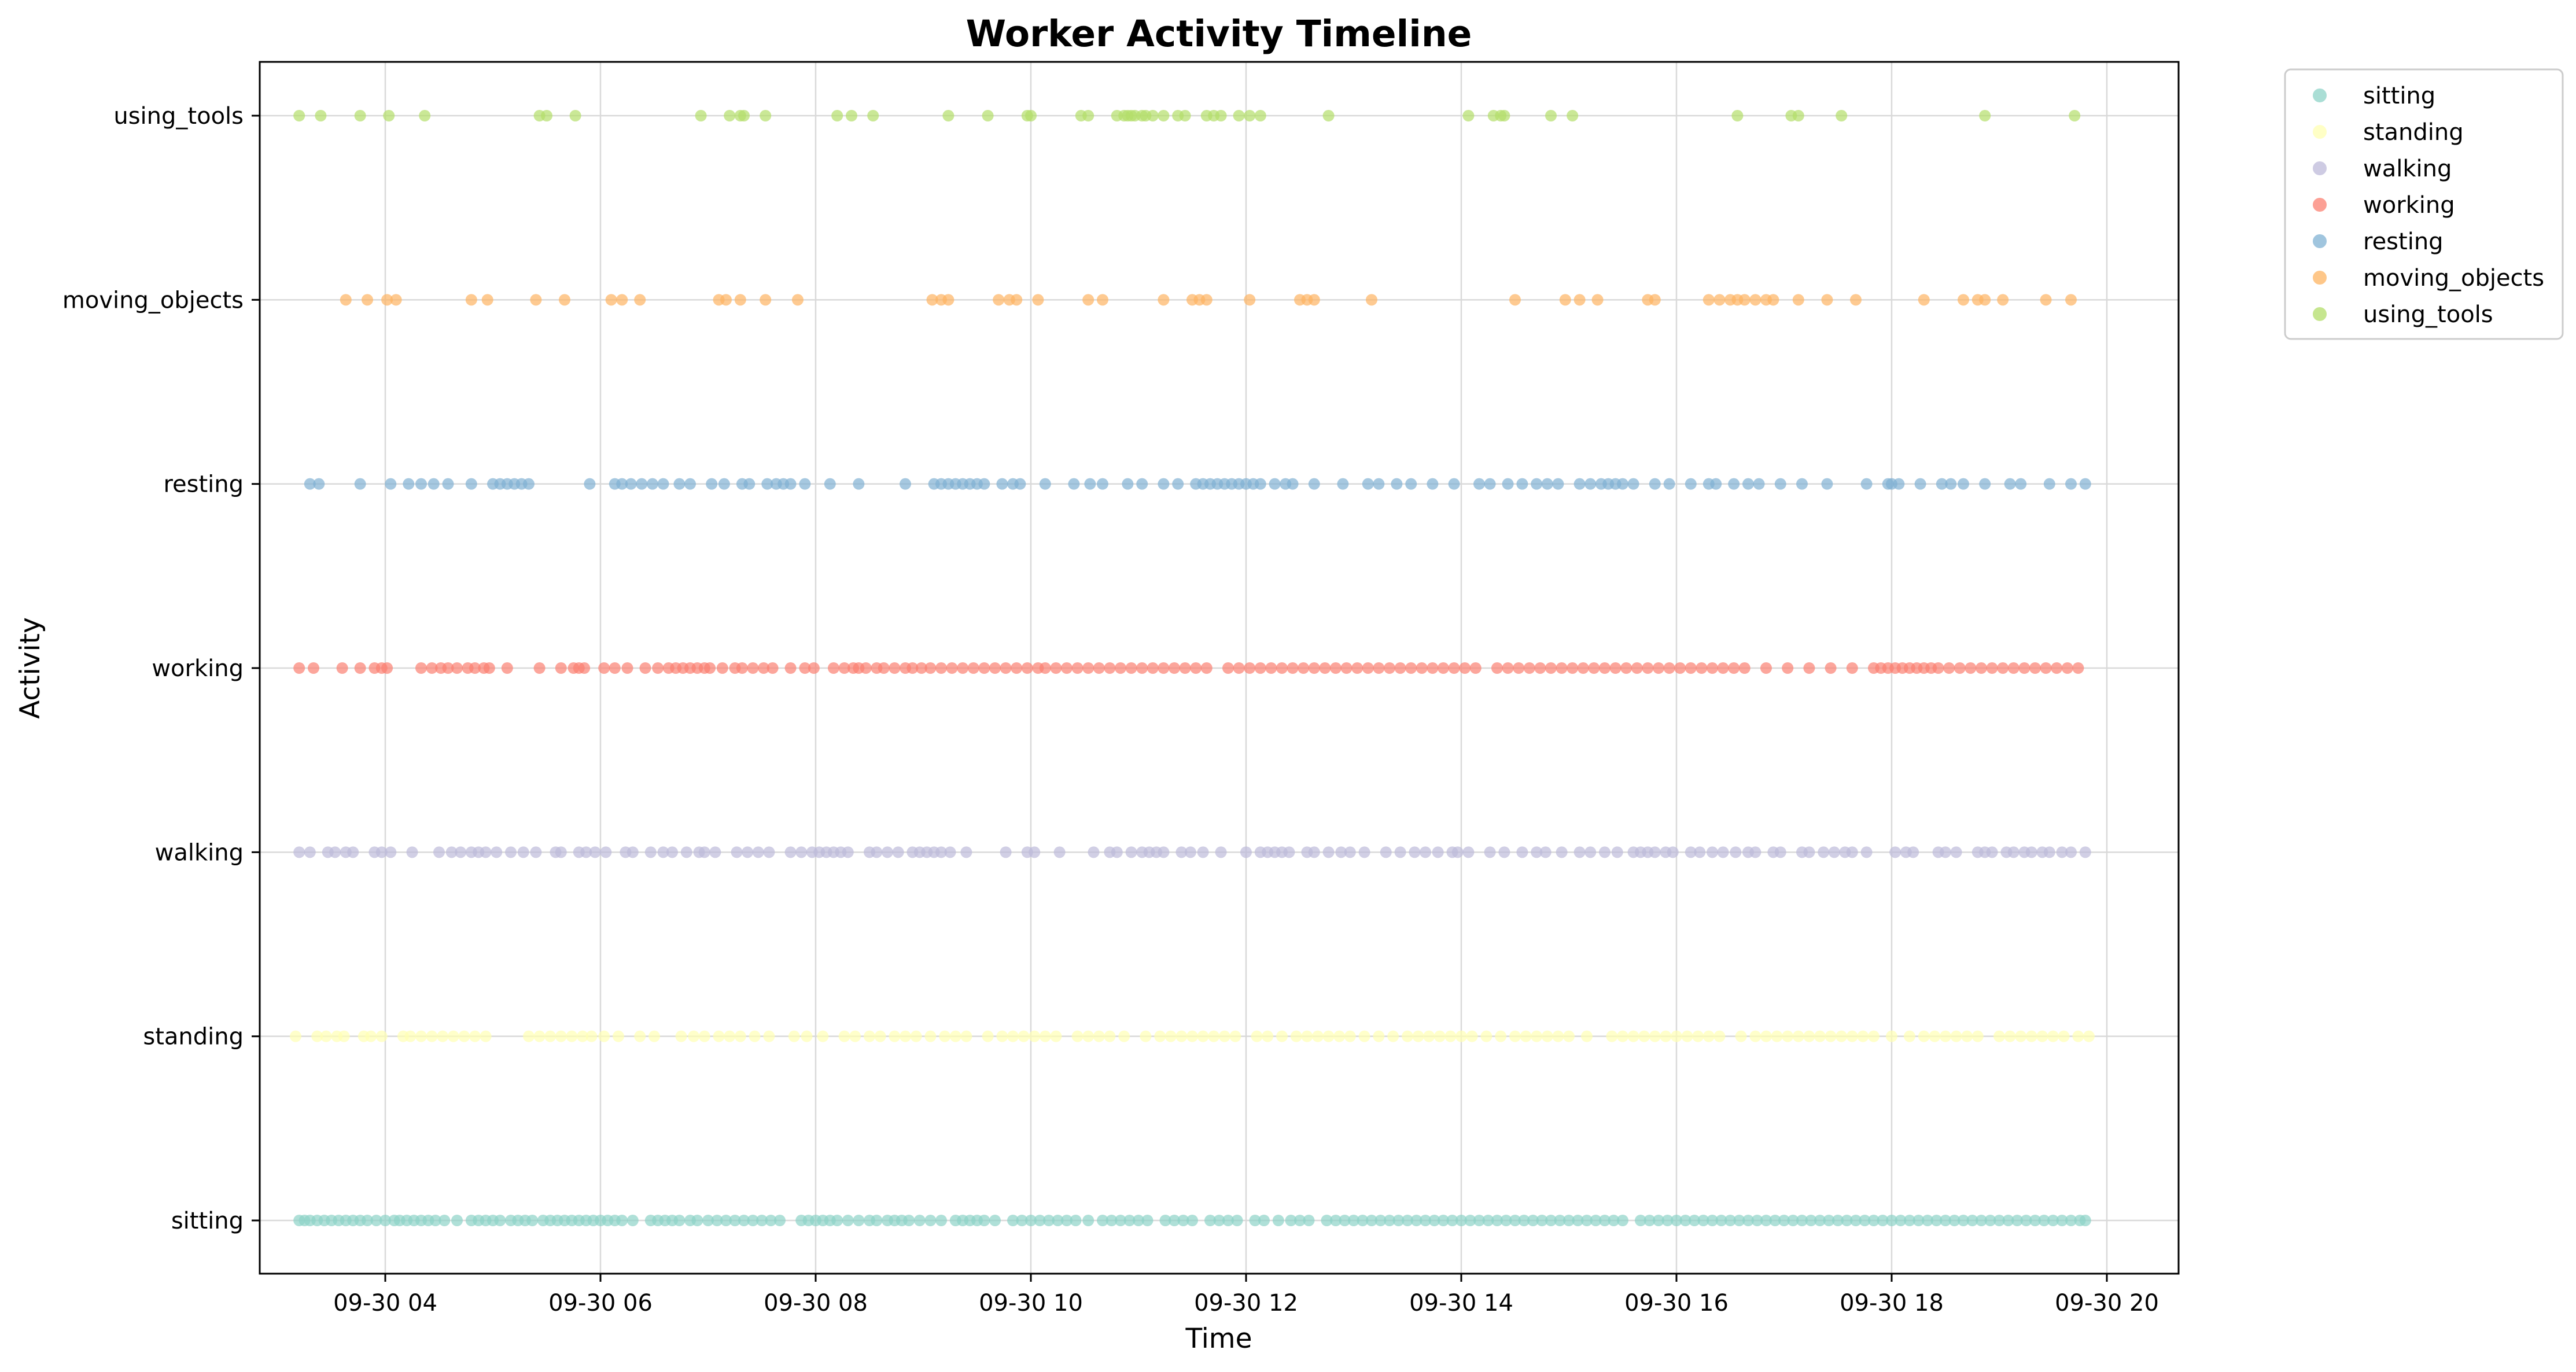  Describe the element at coordinates (1219, 34) in the screenshot. I see `chart-title: Worker Activity Timeline` at that location.